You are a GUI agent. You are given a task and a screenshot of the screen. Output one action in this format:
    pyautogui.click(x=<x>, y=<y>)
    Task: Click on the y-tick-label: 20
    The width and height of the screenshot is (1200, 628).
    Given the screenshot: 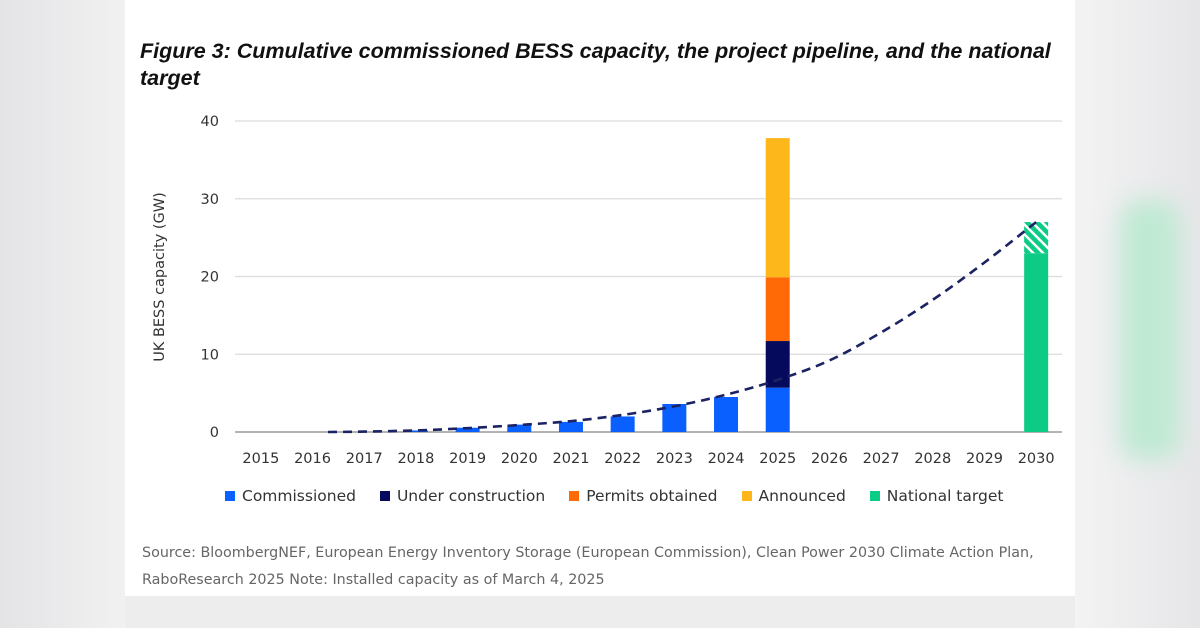 What is the action you would take?
    pyautogui.click(x=210, y=278)
    